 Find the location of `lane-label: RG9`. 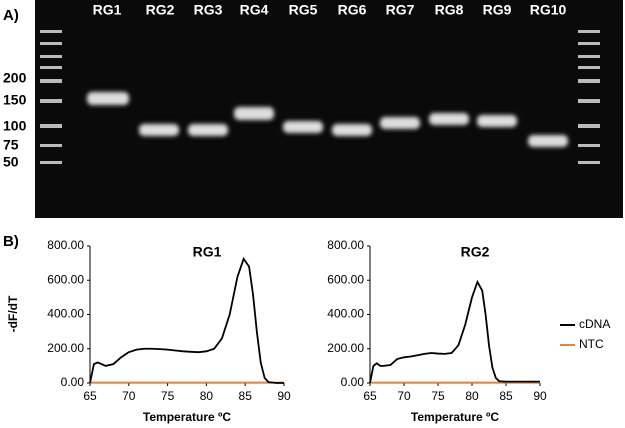

lane-label: RG9 is located at coordinates (497, 10).